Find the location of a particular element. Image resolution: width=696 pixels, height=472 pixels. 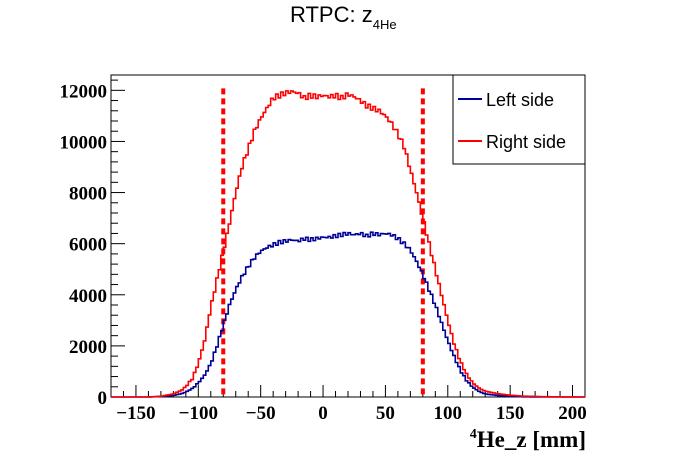

legend-label-left-side: Left side is located at coordinates (520, 100).